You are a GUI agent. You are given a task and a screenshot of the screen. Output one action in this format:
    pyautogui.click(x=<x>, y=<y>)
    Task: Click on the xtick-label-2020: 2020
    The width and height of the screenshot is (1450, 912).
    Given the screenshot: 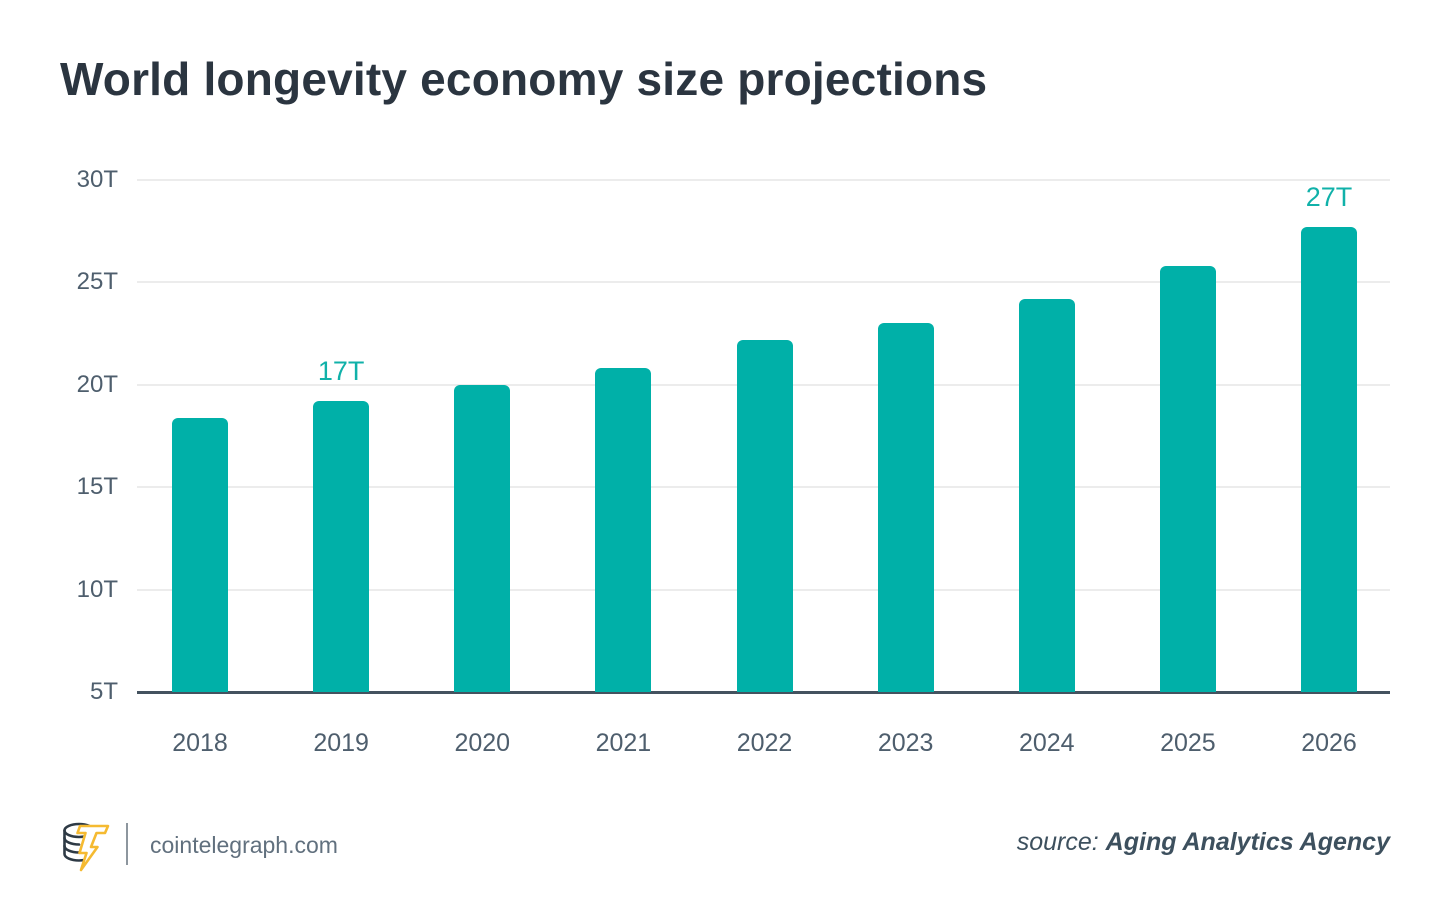 What is the action you would take?
    pyautogui.click(x=482, y=743)
    